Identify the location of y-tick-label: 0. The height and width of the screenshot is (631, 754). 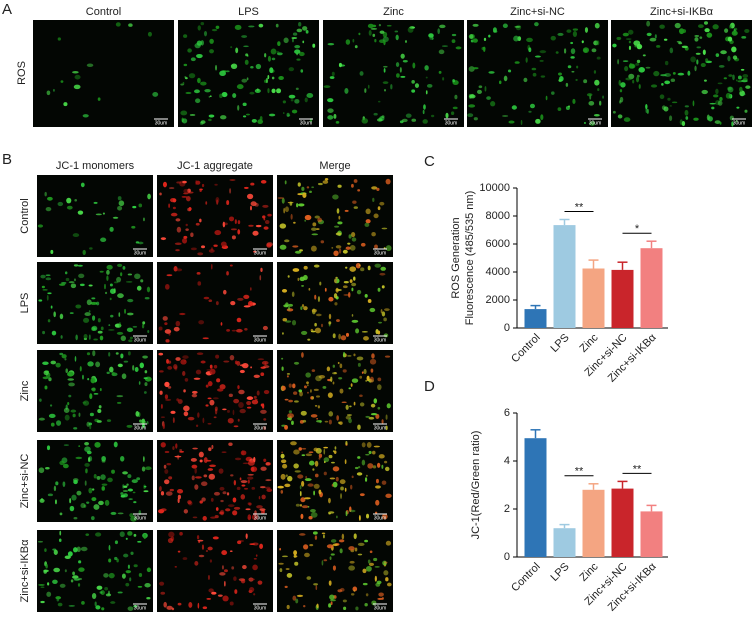
(507, 328).